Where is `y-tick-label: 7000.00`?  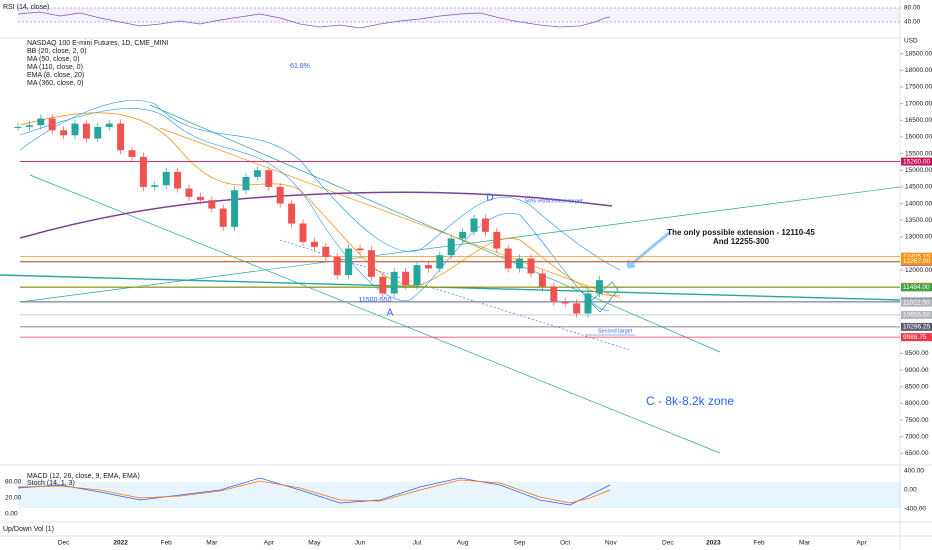
y-tick-label: 7000.00 is located at coordinates (917, 436).